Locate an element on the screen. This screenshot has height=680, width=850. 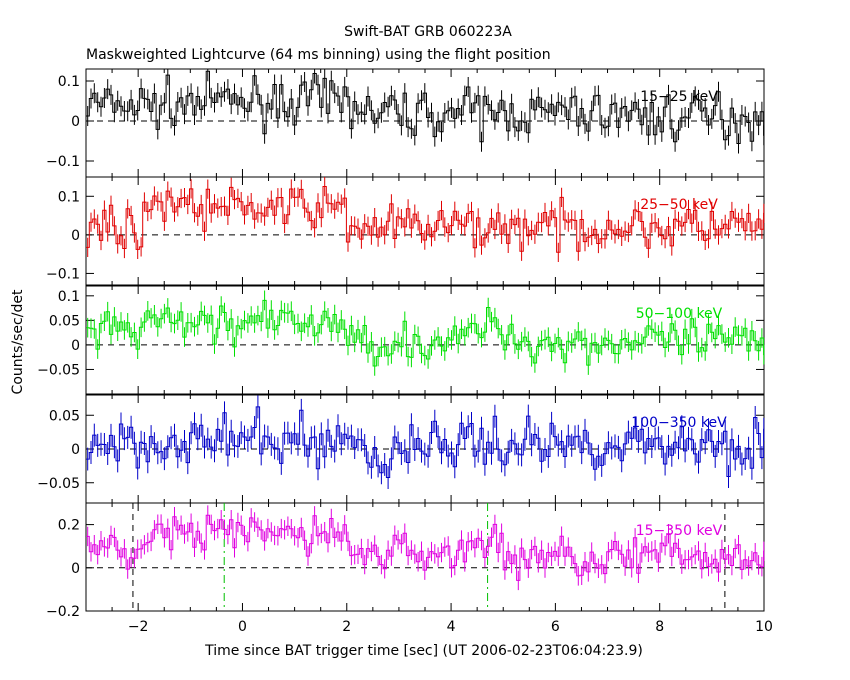
panel-frame is located at coordinates (425, 557).